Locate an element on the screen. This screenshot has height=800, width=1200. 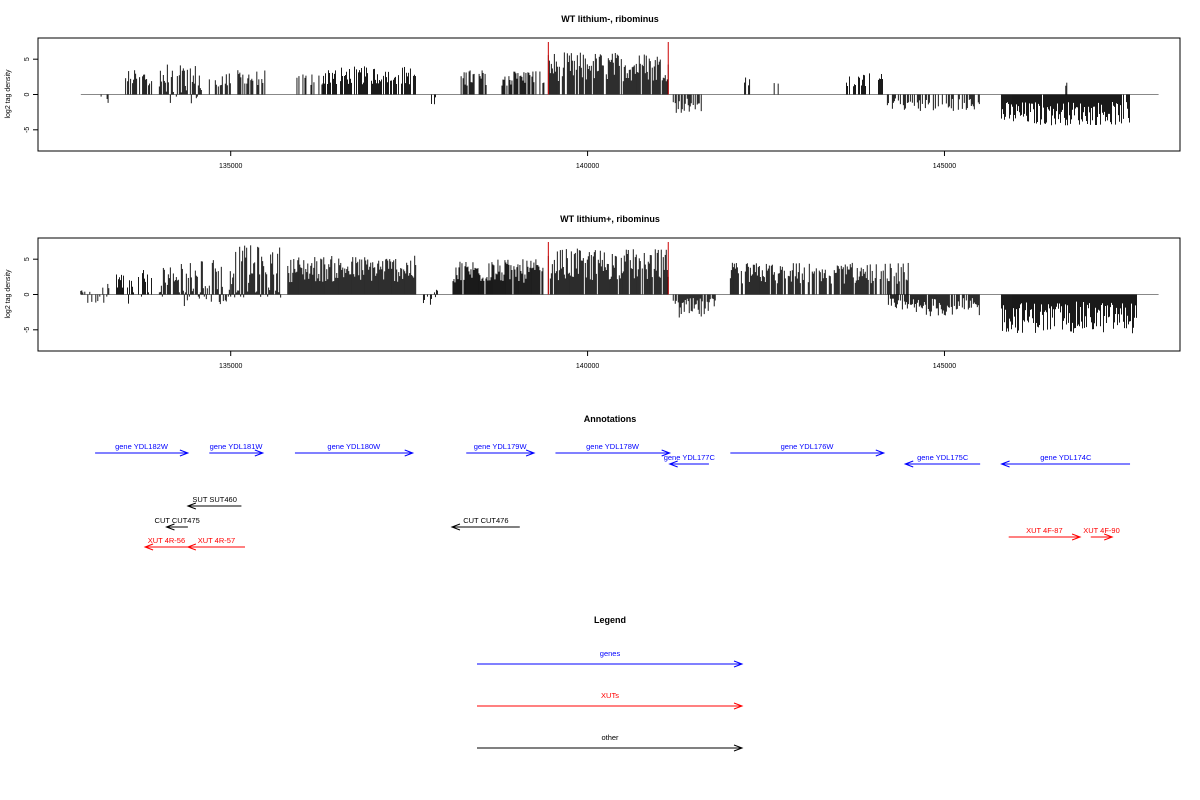
legend-entry-gene: genes is located at coordinates (610, 658).